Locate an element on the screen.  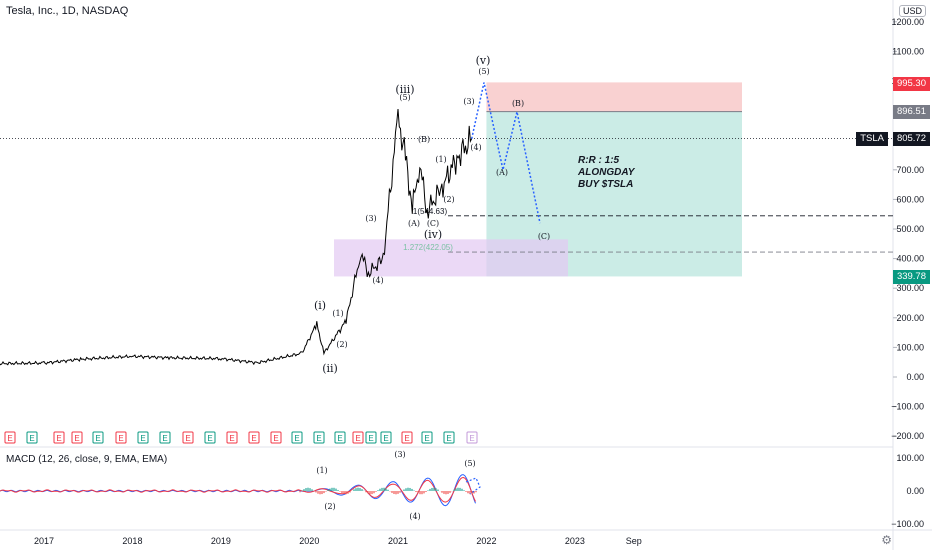
x-tick-label: 2017 is located at coordinates (44, 541).